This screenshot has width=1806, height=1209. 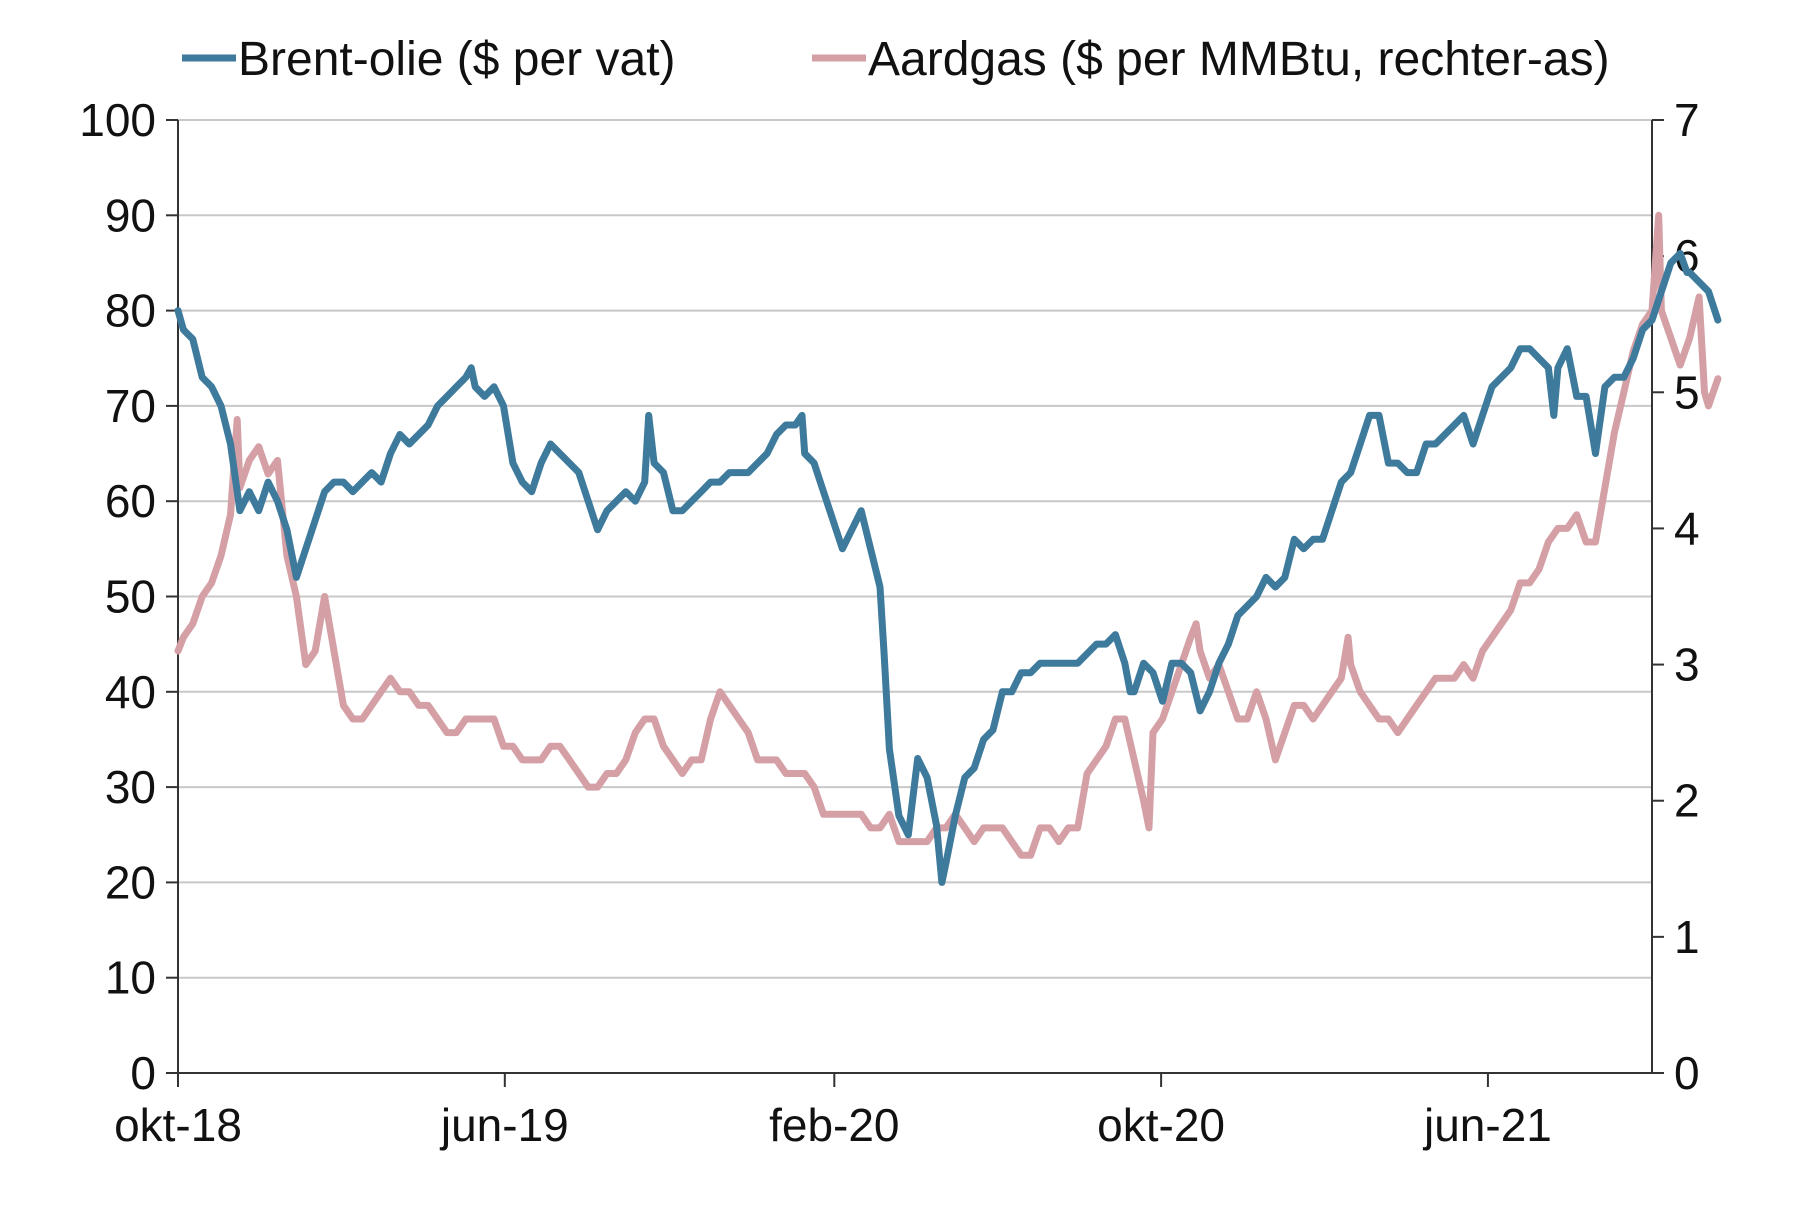 What do you see at coordinates (1687, 1073) in the screenshot?
I see `y2-tick-label: 0` at bounding box center [1687, 1073].